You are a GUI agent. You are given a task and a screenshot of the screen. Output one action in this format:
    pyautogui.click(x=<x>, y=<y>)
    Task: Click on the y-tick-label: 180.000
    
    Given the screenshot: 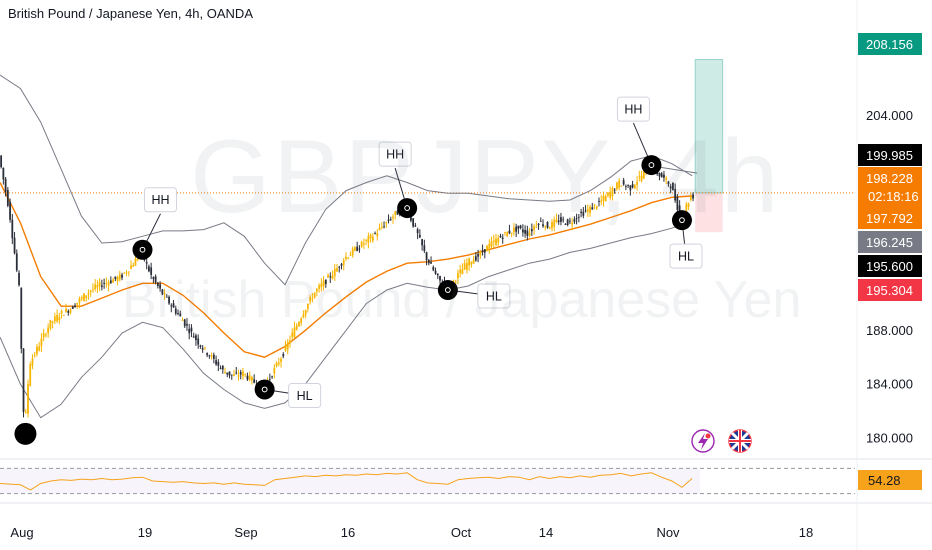 What is the action you would take?
    pyautogui.click(x=889, y=437)
    